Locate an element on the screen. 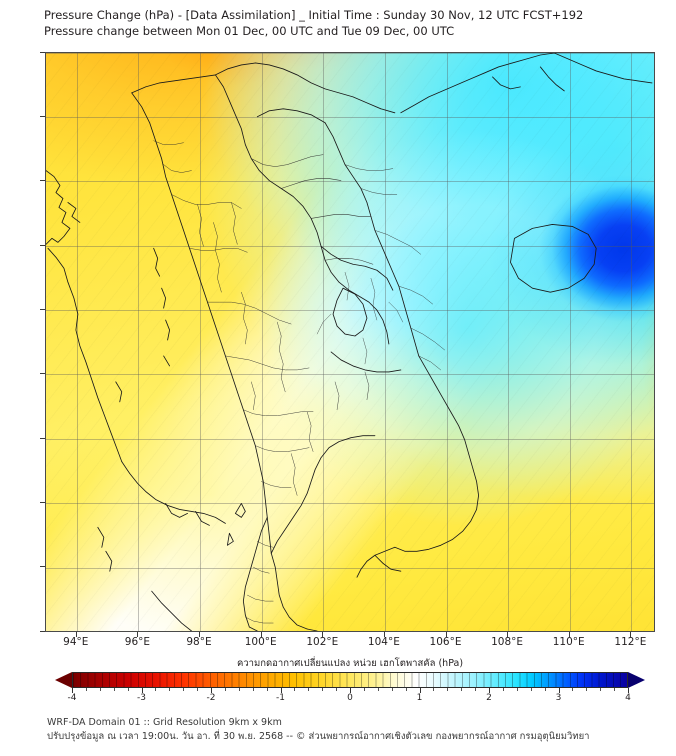 The width and height of the screenshot is (676, 756). xtick-106: 106°E is located at coordinates (445, 642).